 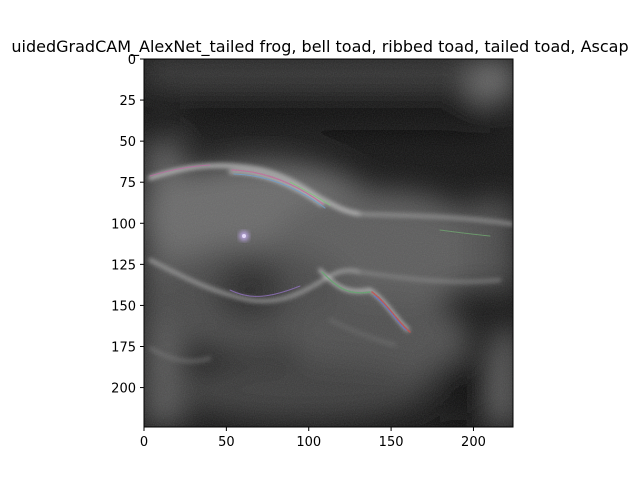 What do you see at coordinates (144, 442) in the screenshot?
I see `x-tick-label: 0` at bounding box center [144, 442].